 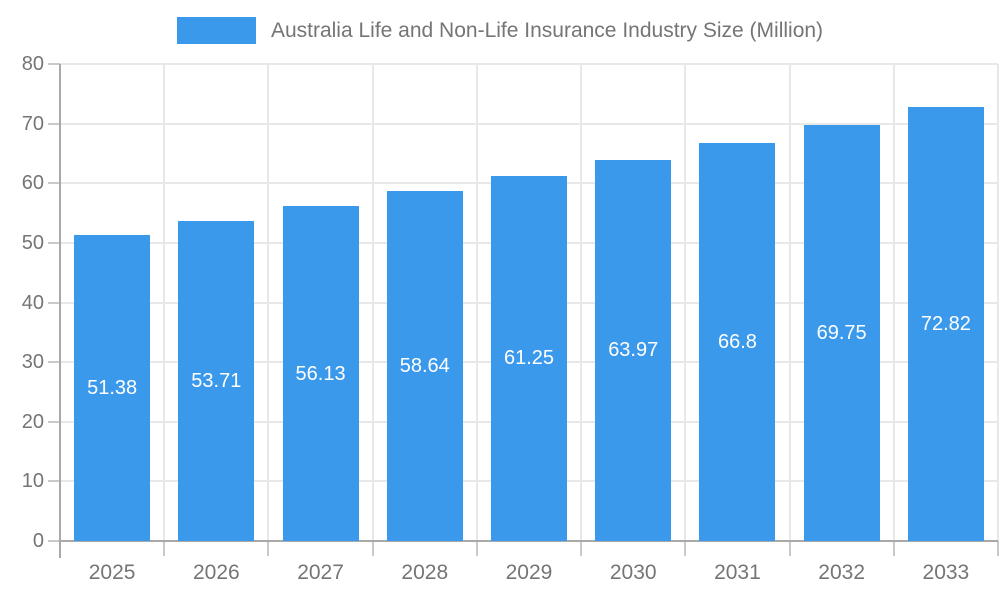 I want to click on bar-value-label: 61.25, so click(x=529, y=358).